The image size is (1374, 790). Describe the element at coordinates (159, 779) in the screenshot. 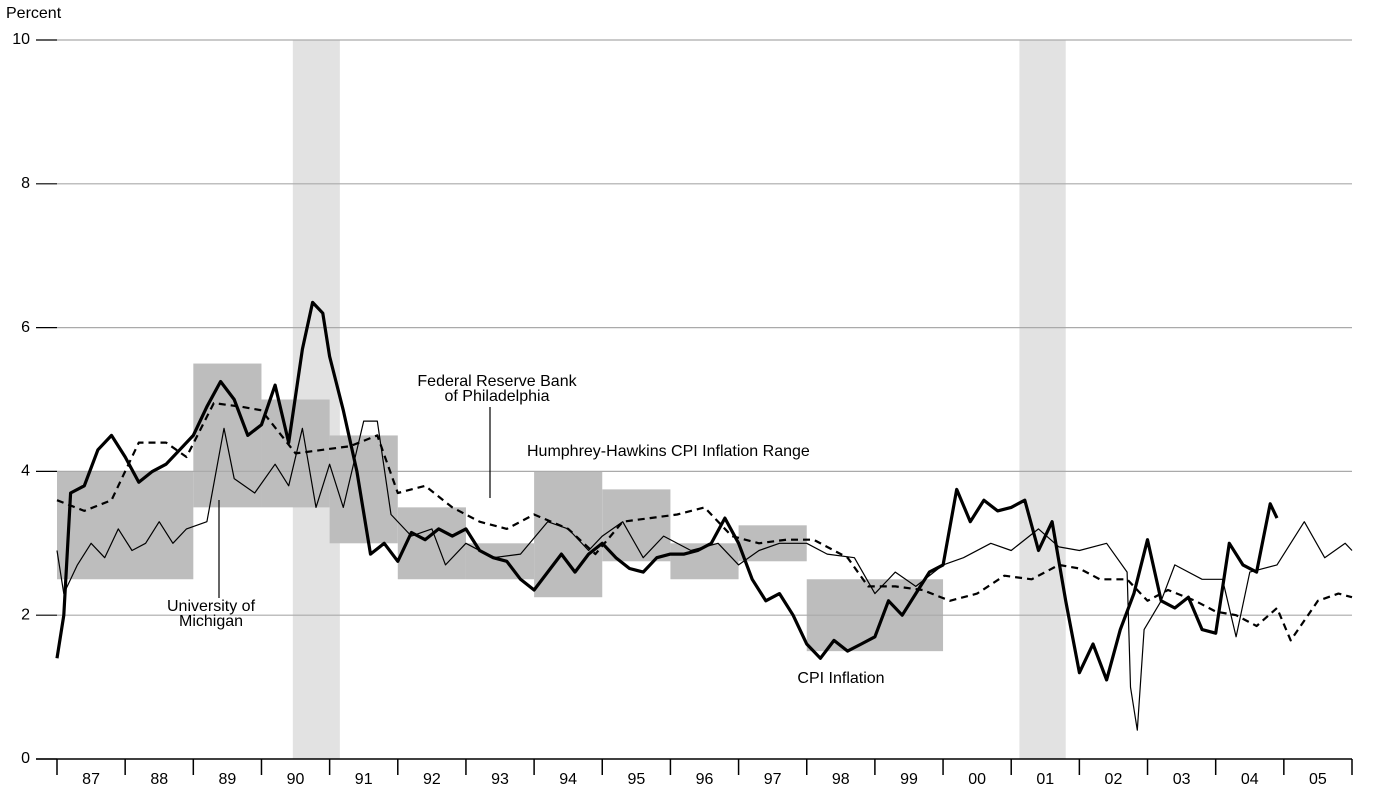

I see `x-tick-label: 88` at that location.